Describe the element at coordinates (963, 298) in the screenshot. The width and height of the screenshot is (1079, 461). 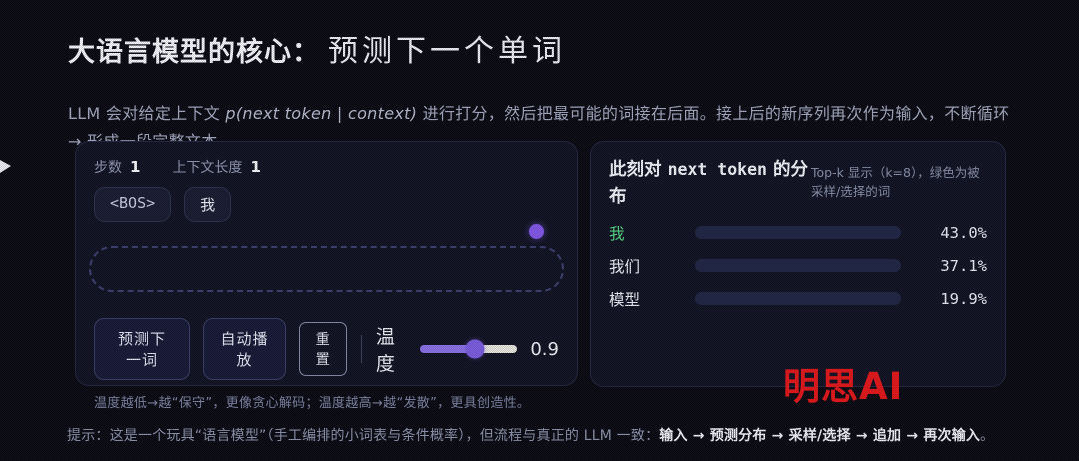
I see `bar-percent: 19.9%` at that location.